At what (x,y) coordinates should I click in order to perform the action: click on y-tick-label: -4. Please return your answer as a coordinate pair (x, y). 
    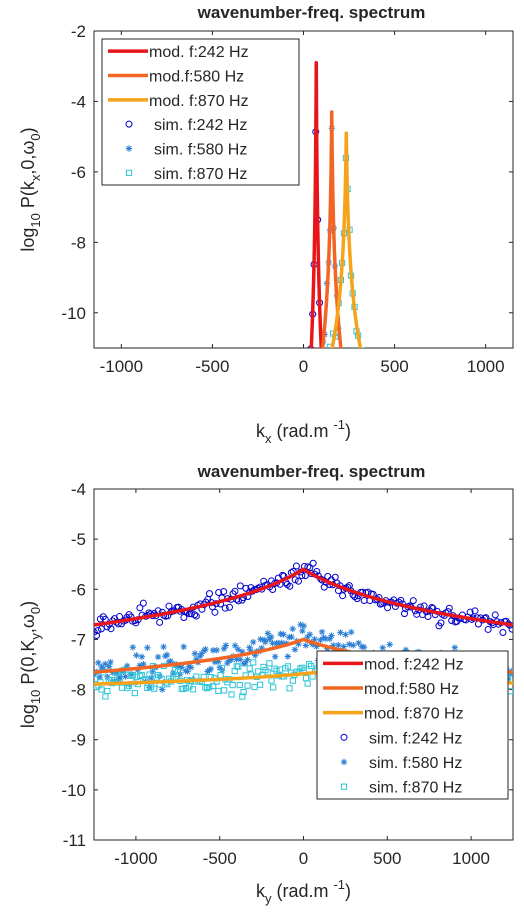
    Looking at the image, I should click on (78, 489).